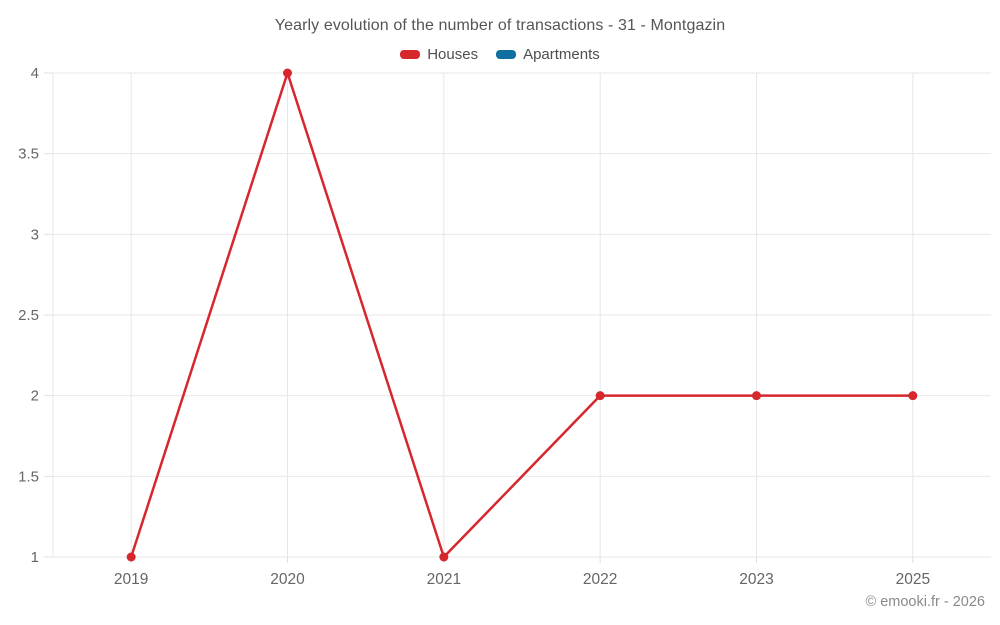 This screenshot has height=625, width=1000. I want to click on x-axis-label: 2025, so click(913, 579).